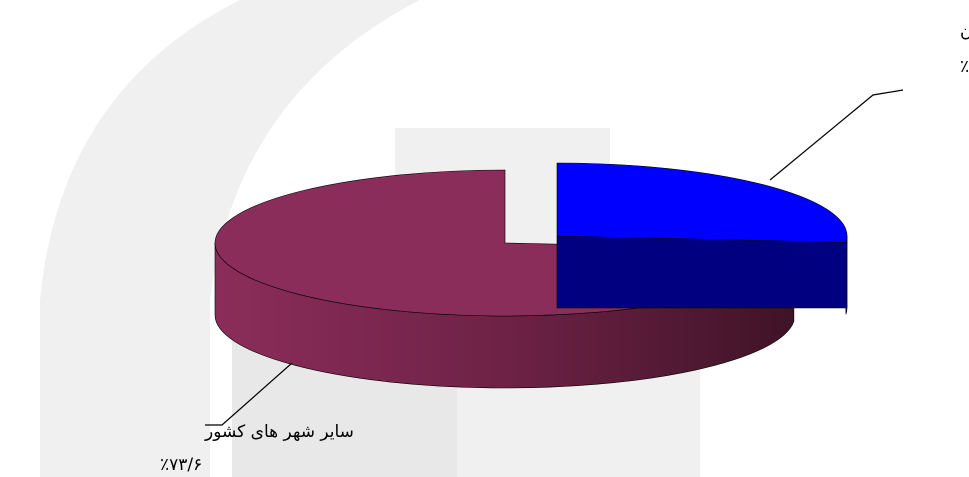 The image size is (969, 477). What do you see at coordinates (836, 135) in the screenshot?
I see `leader-line-tehran` at bounding box center [836, 135].